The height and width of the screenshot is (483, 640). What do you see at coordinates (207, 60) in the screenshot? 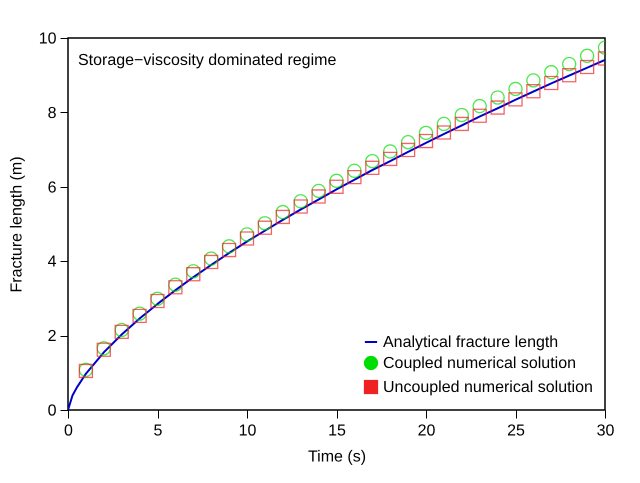
I see `annotation: Storage−viscosity dominated regime` at bounding box center [207, 60].